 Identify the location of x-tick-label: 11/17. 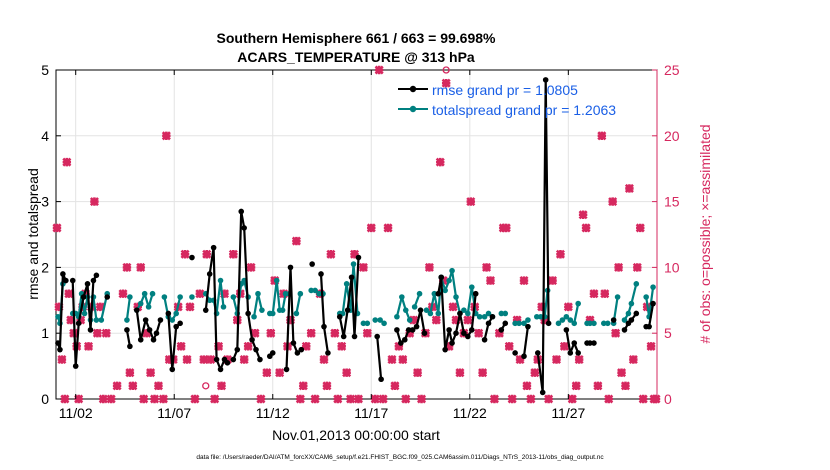
(371, 413).